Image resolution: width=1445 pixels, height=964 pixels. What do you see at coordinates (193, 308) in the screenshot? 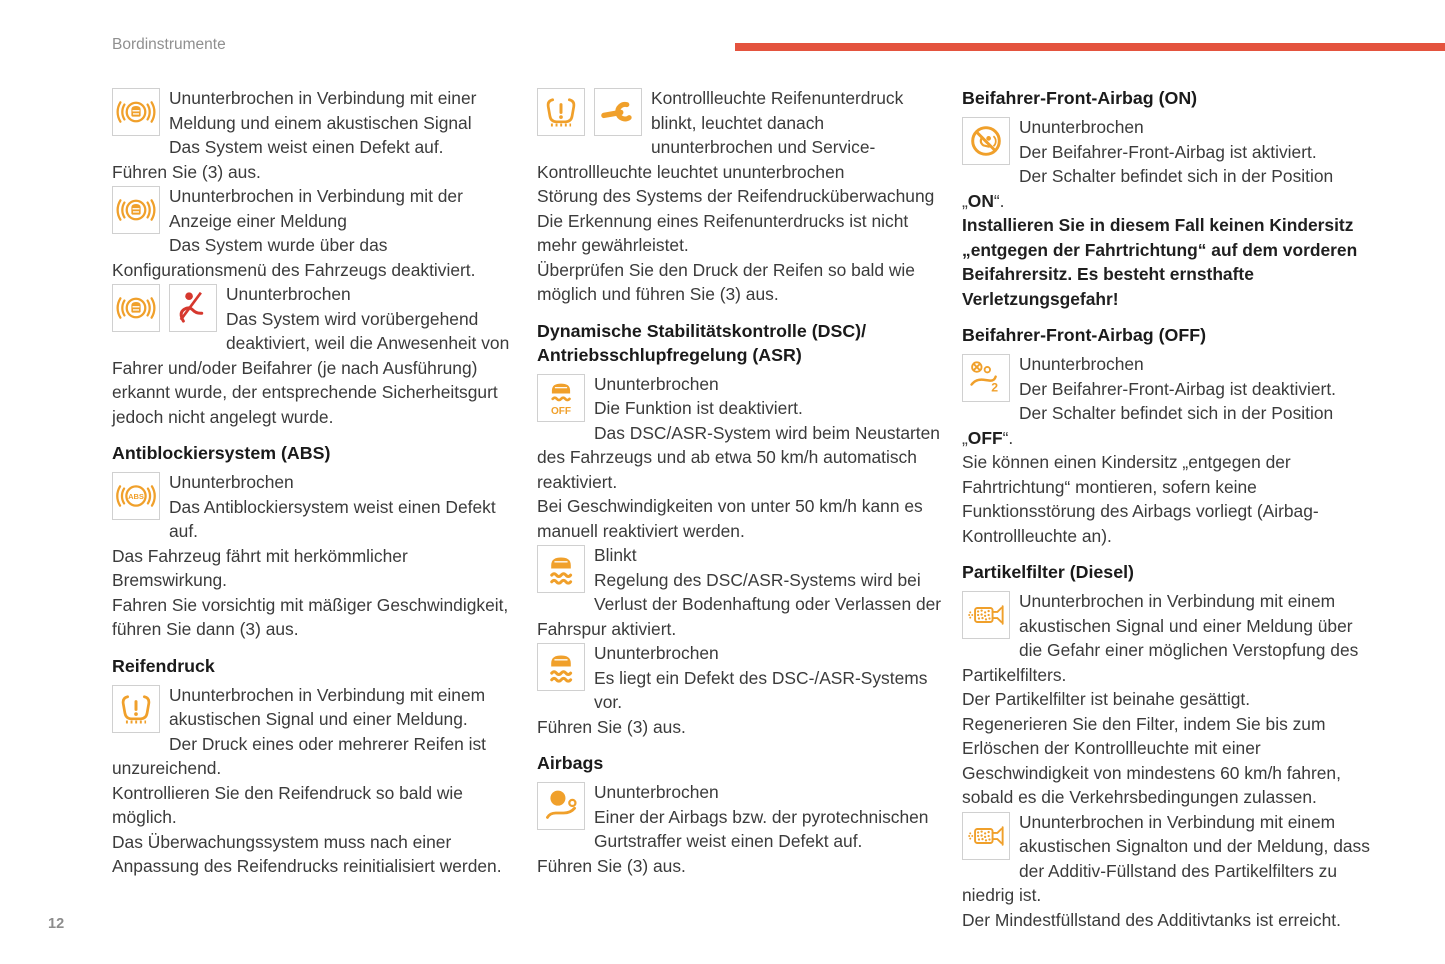
I see `seatbelt-warning-icon` at bounding box center [193, 308].